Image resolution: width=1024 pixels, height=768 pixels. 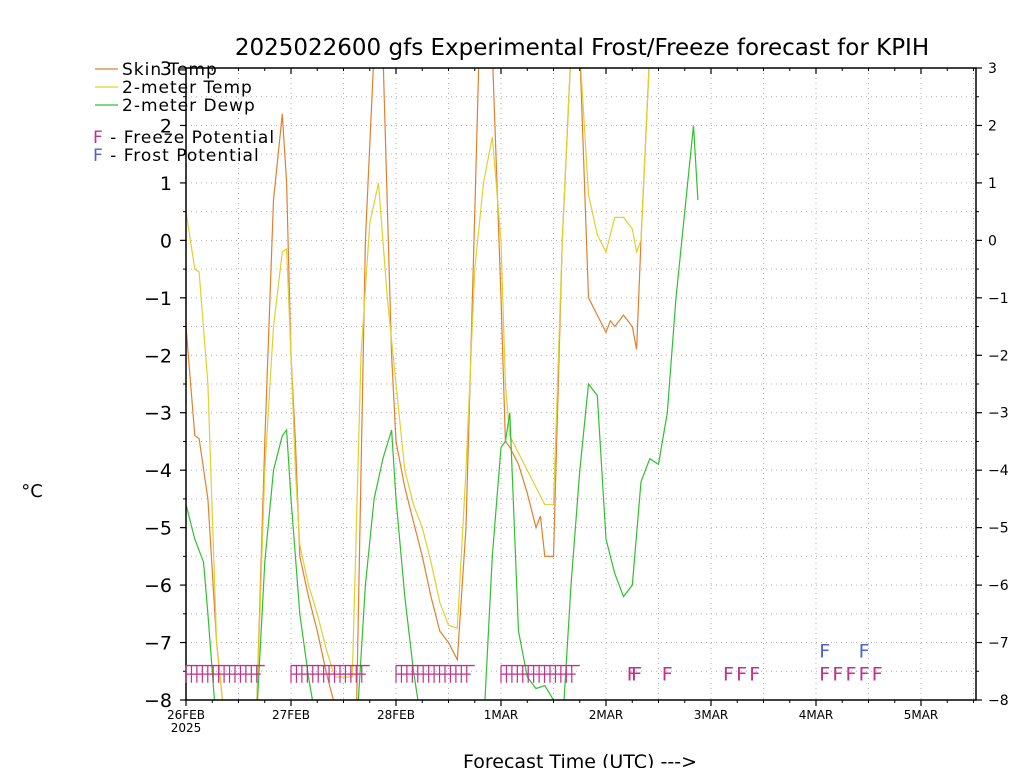 I want to click on y-tick-label-left: −6, so click(x=158, y=586).